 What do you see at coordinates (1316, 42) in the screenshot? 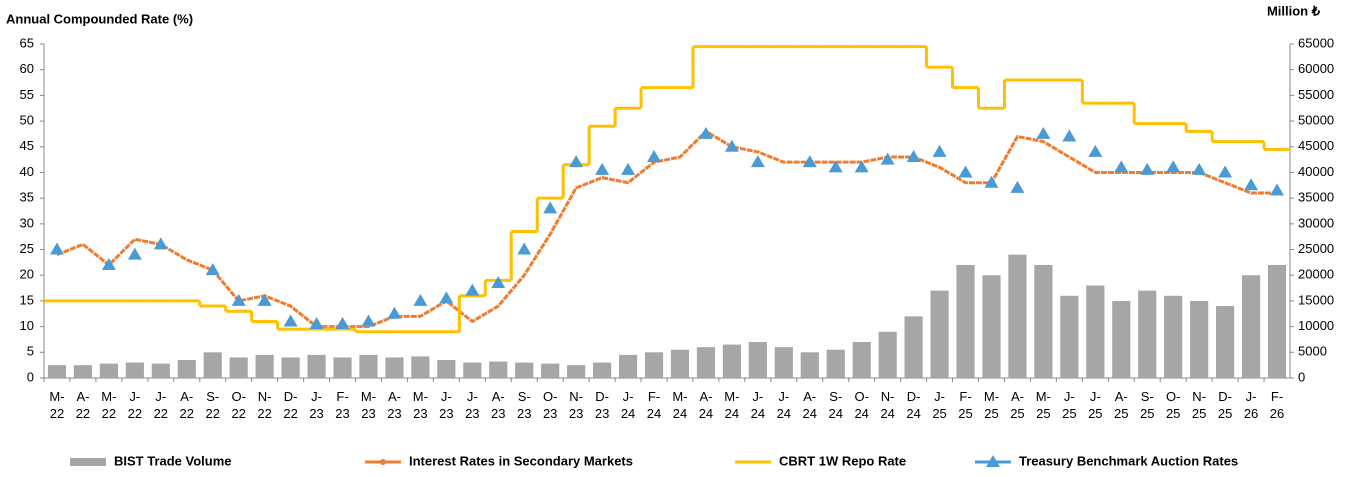
I see `y2-tick-label: 65000` at bounding box center [1316, 42].